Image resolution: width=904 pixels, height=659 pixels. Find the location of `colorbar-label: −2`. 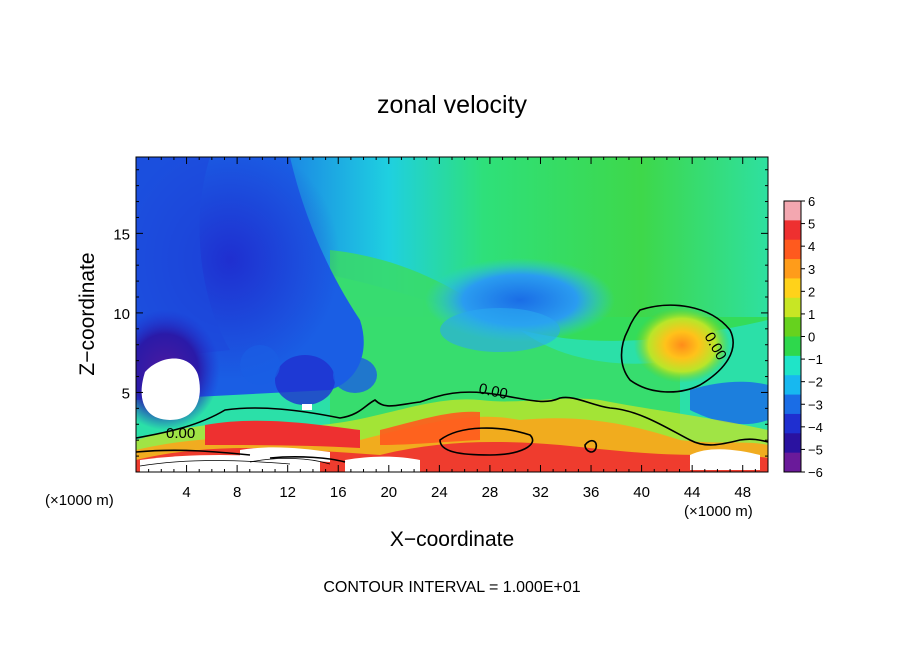

colorbar-label: −2 is located at coordinates (815, 382).